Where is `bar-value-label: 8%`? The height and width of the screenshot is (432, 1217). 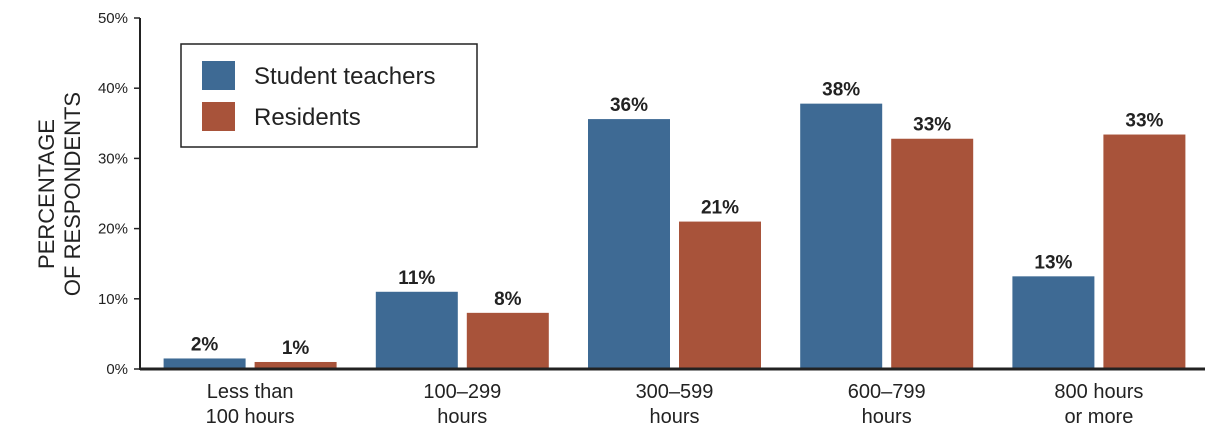 bar-value-label: 8% is located at coordinates (508, 299).